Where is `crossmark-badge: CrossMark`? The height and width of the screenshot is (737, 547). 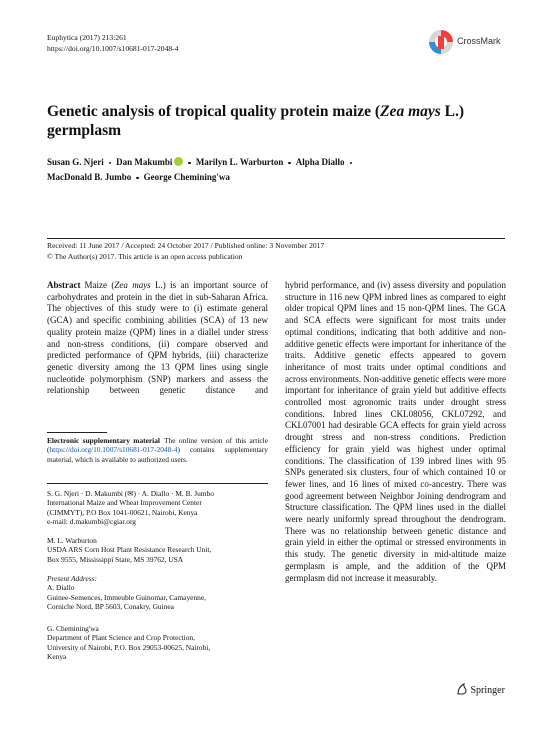 crossmark-badge: CrossMark is located at coordinates (468, 42).